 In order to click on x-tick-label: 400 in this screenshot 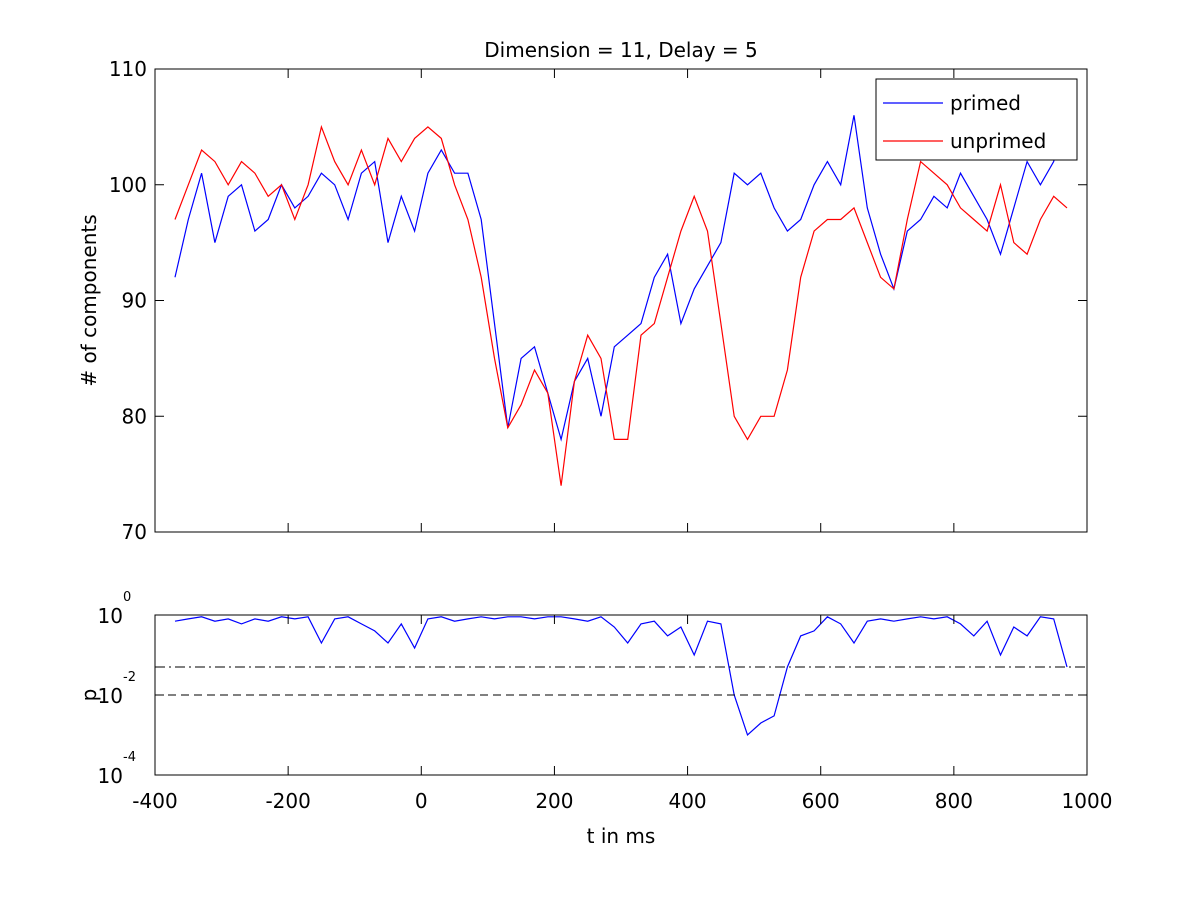, I will do `click(687, 801)`.